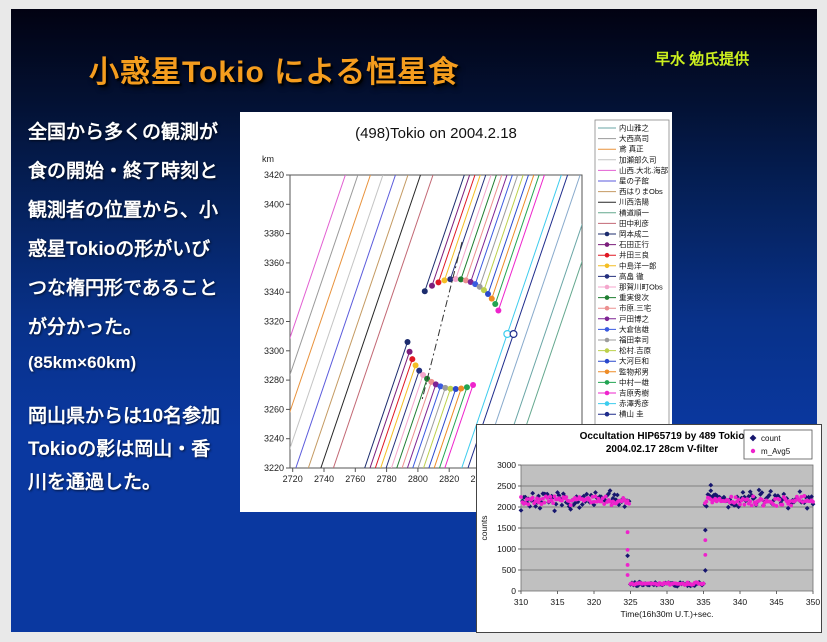 The height and width of the screenshot is (642, 827). Describe the element at coordinates (641, 191) in the screenshot. I see `svg-text: 西はりまObs` at that location.